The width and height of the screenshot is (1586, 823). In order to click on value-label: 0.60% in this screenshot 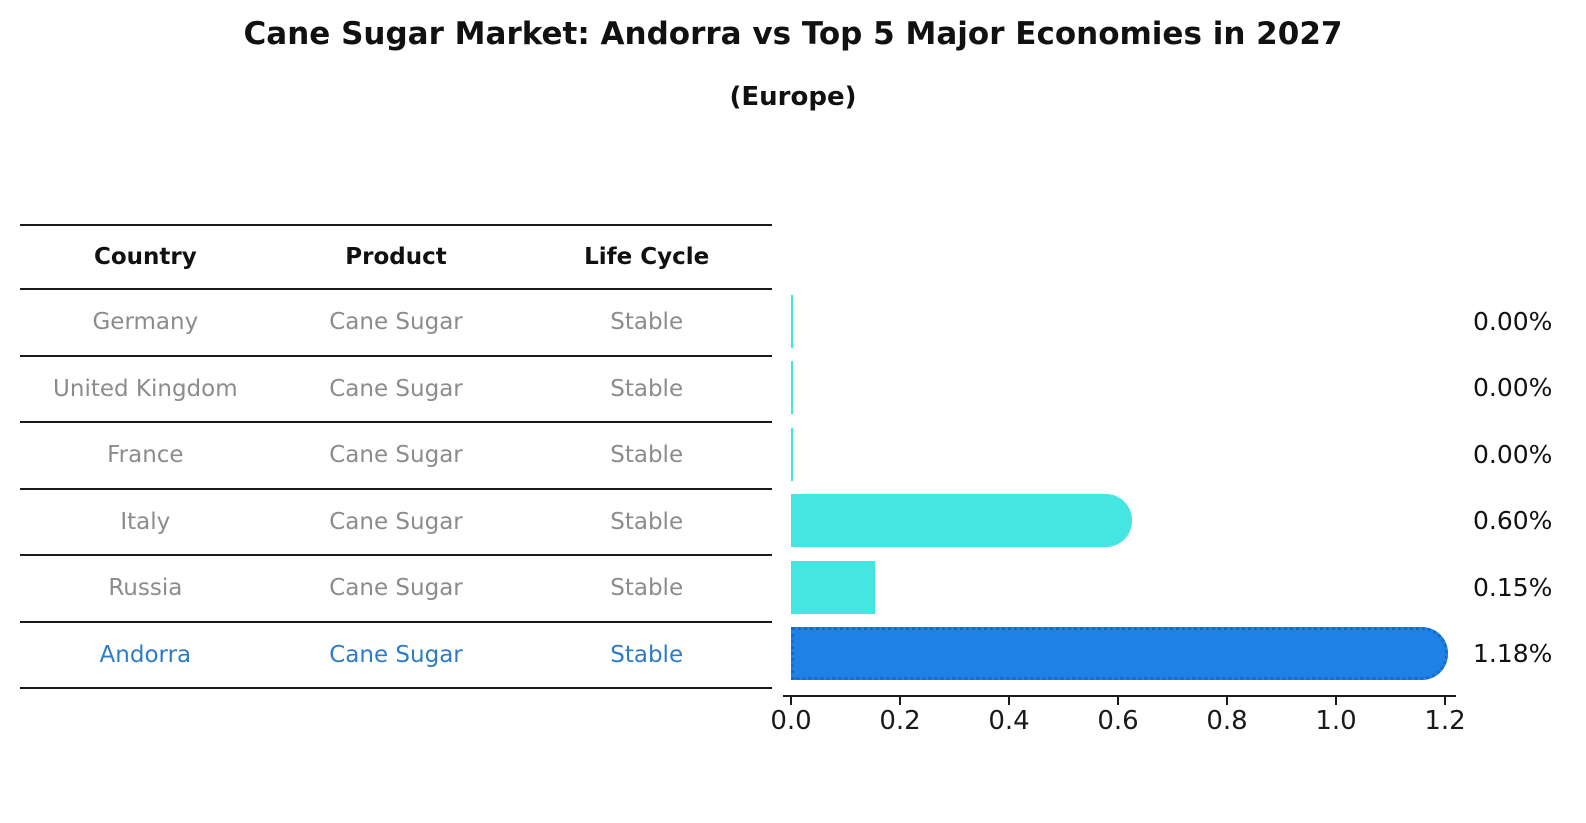, I will do `click(1513, 521)`.